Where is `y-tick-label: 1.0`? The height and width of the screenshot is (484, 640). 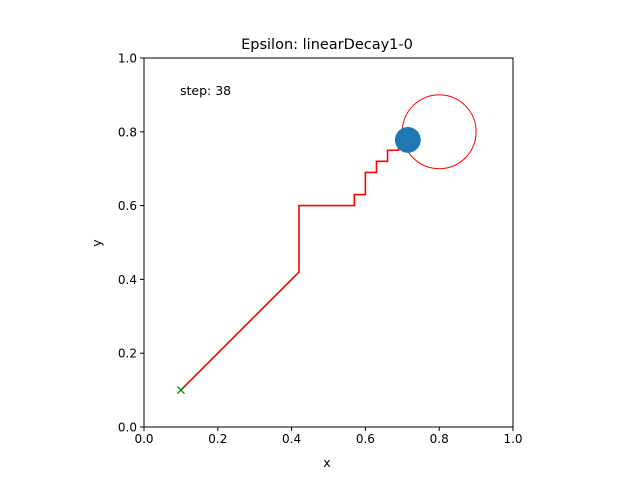
y-tick-label: 1.0 is located at coordinates (127, 59).